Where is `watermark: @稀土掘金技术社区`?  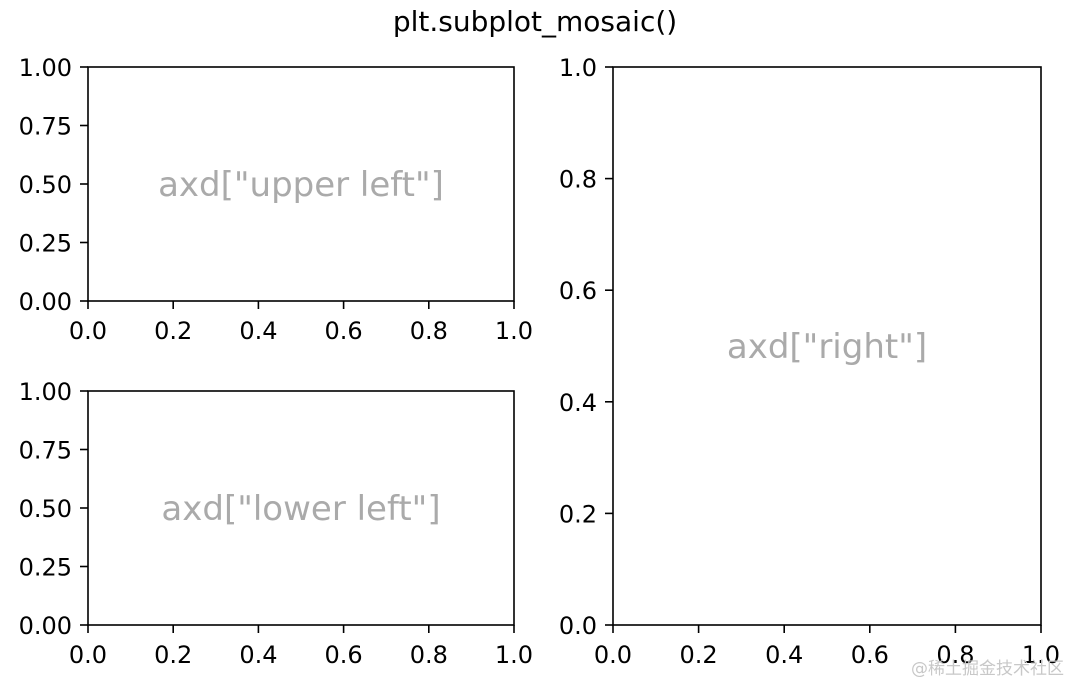 watermark: @稀土掘金技术社区 is located at coordinates (987, 669).